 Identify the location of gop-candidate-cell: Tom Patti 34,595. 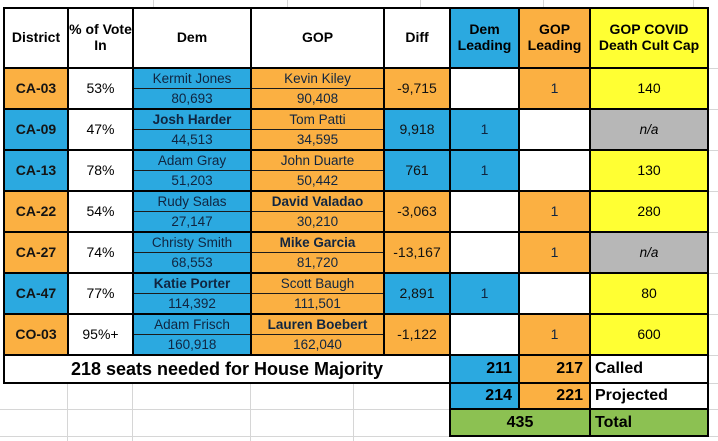
(317, 129).